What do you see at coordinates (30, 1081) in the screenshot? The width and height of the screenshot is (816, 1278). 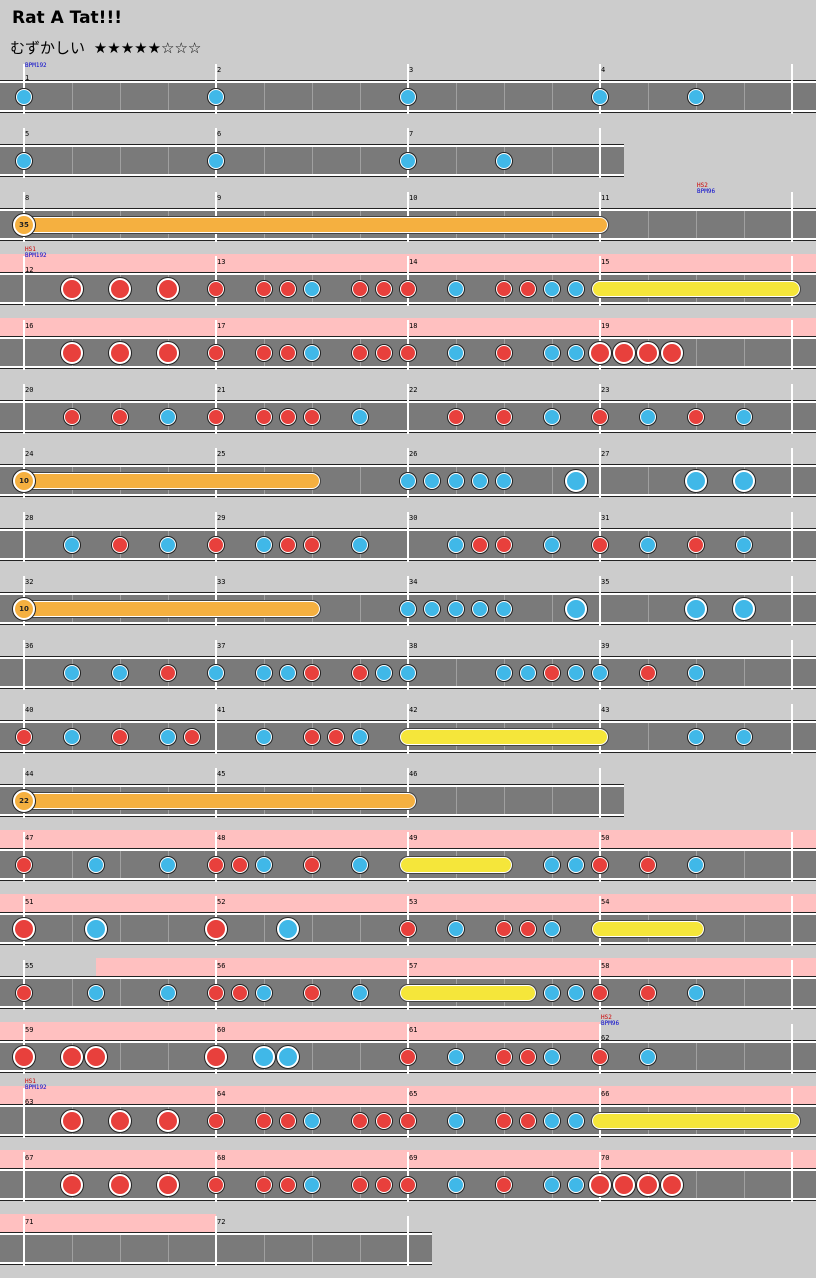 I see `scroll-speed-label: HS1` at bounding box center [30, 1081].